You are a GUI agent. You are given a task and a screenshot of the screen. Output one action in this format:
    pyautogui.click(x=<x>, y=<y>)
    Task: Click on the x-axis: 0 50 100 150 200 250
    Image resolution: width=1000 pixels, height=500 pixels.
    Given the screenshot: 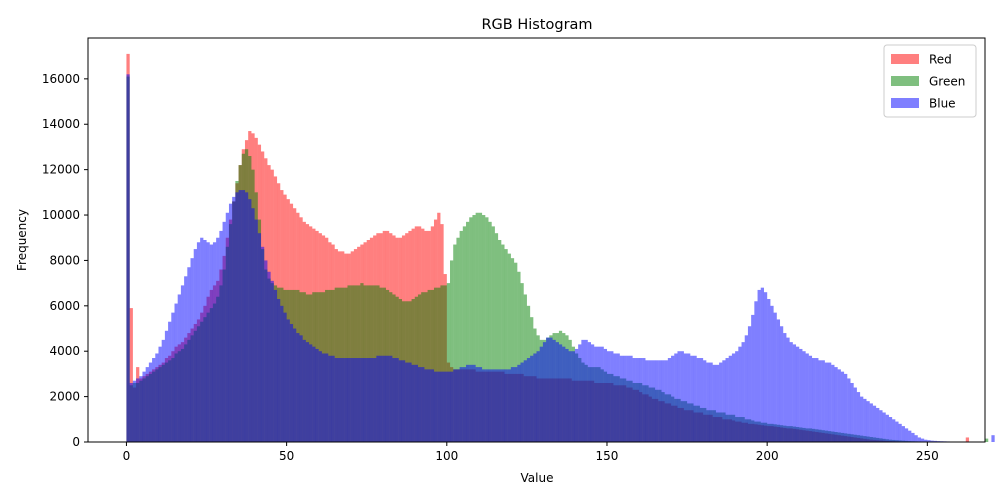 What is the action you would take?
    pyautogui.click(x=531, y=452)
    